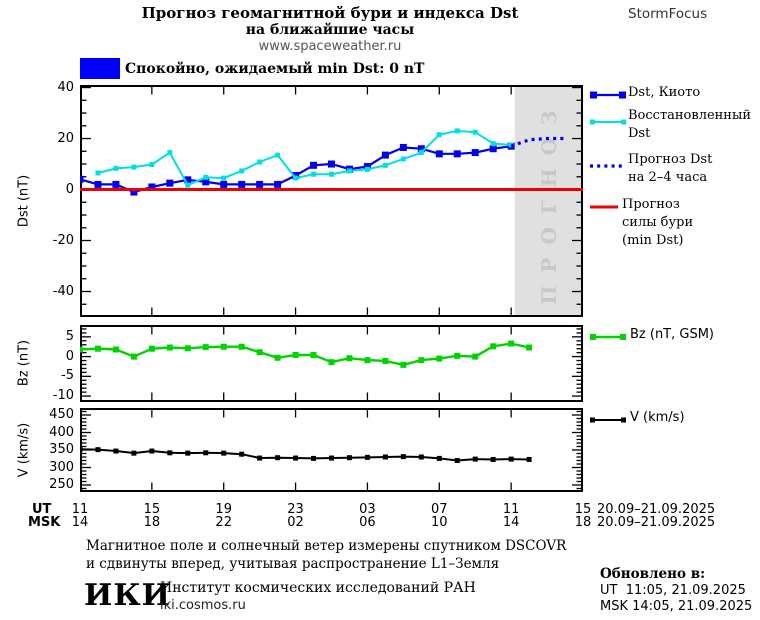  What do you see at coordinates (295, 522) in the screenshot?
I see `msk-hour-label: 02` at bounding box center [295, 522].